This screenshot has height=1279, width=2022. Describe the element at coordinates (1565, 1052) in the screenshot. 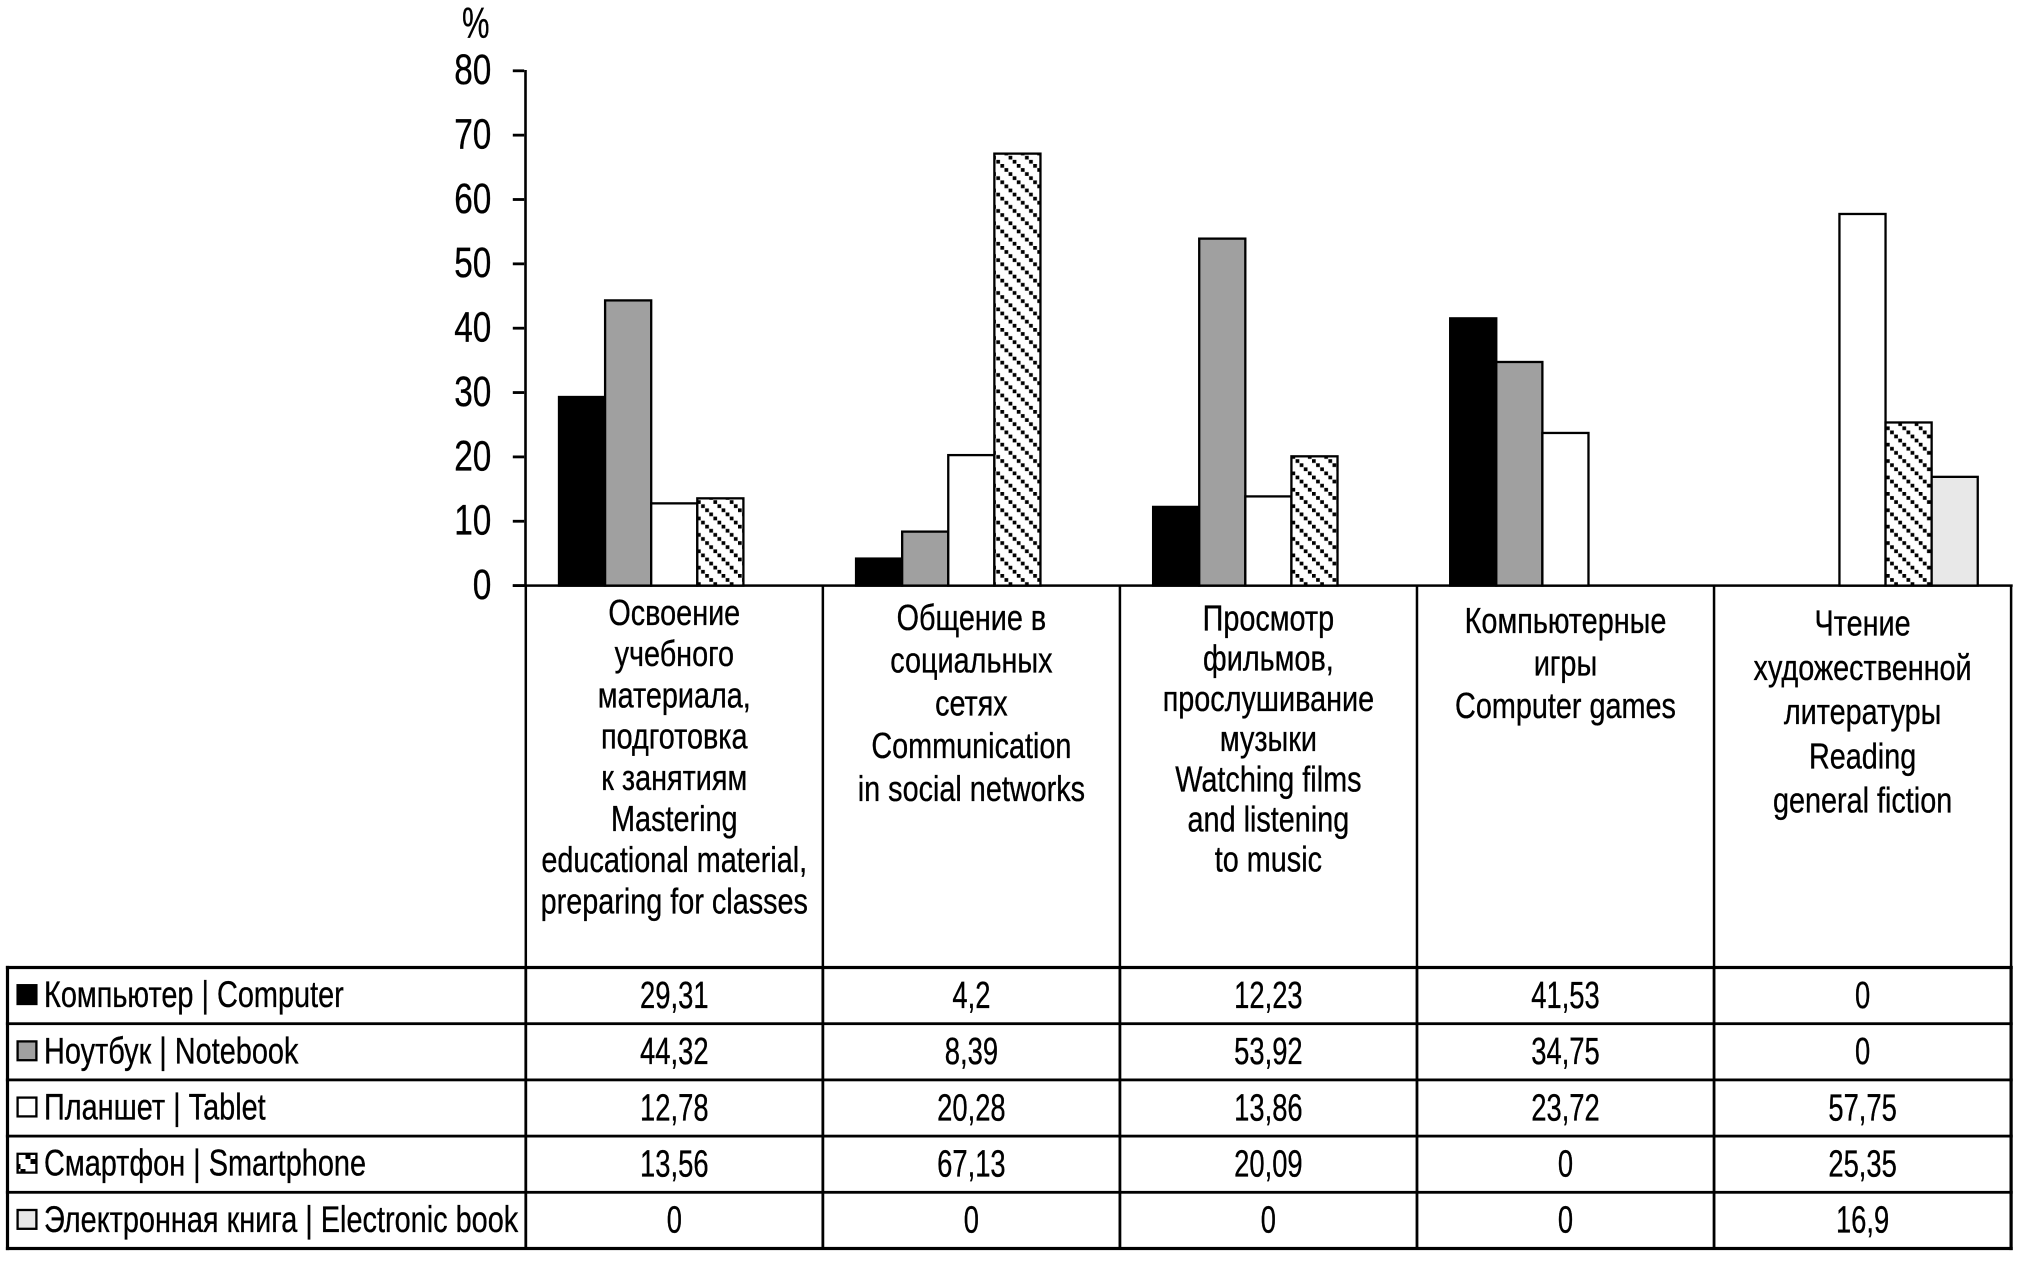

I see `svg-text: 34,75` at that location.